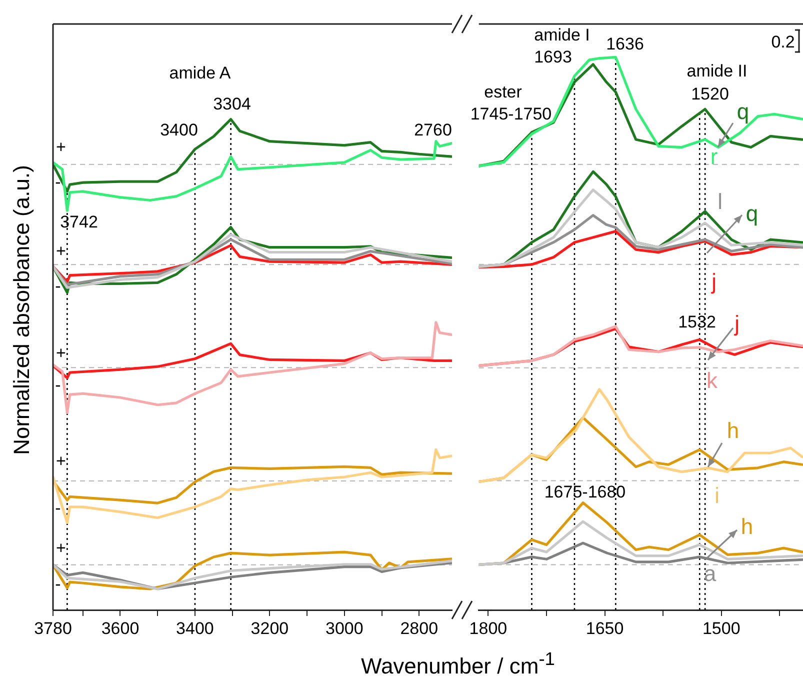  Describe the element at coordinates (433, 130) in the screenshot. I see `annotation: 2760` at that location.